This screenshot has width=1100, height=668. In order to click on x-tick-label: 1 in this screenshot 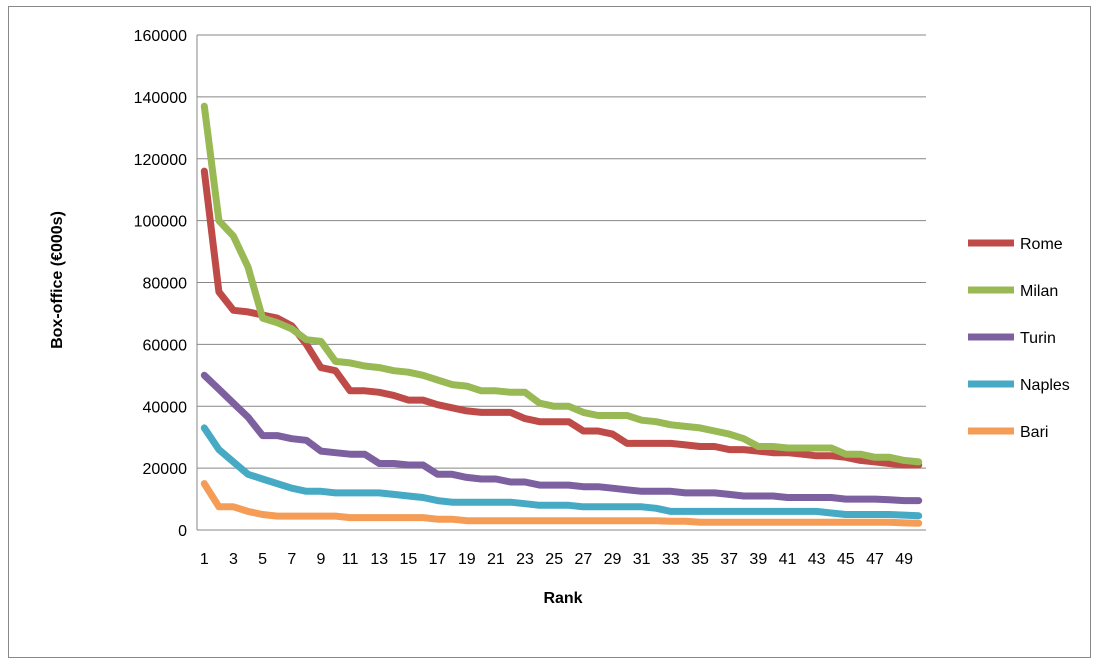, I will do `click(204, 559)`.